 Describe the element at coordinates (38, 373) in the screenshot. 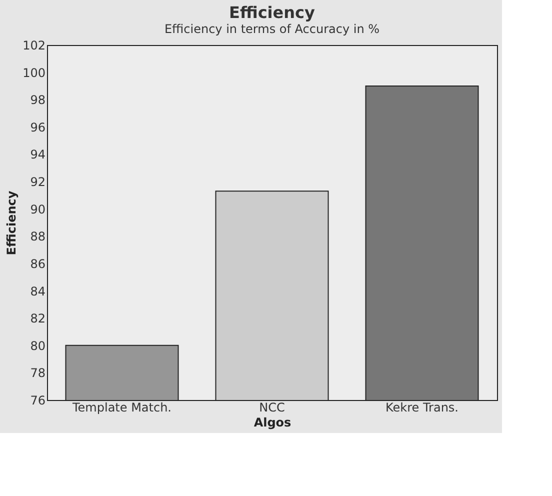

I see `y-tick-label: 78` at that location.